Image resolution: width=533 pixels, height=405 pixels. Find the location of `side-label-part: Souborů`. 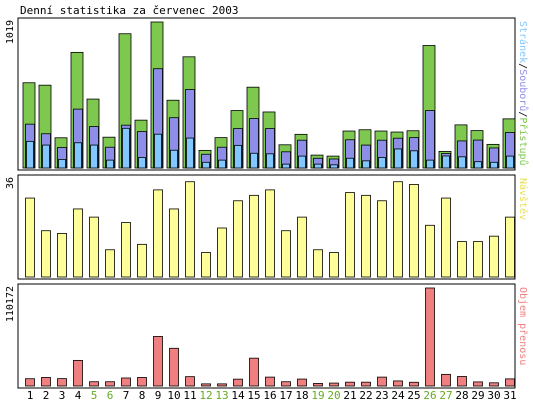

side-label-part: Souborů is located at coordinates (523, 90).